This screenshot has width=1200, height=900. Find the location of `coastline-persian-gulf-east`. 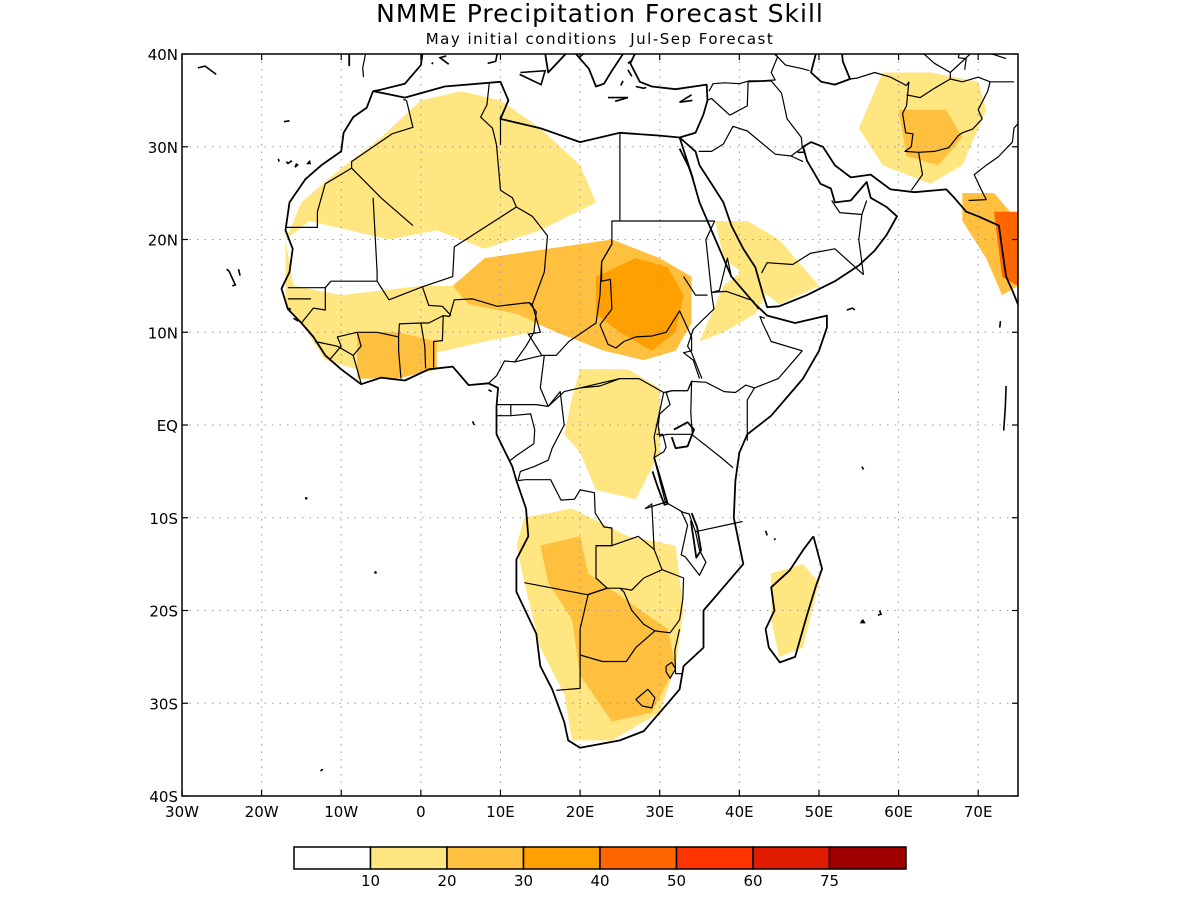

coastline-persian-gulf-east is located at coordinates (804, 149).